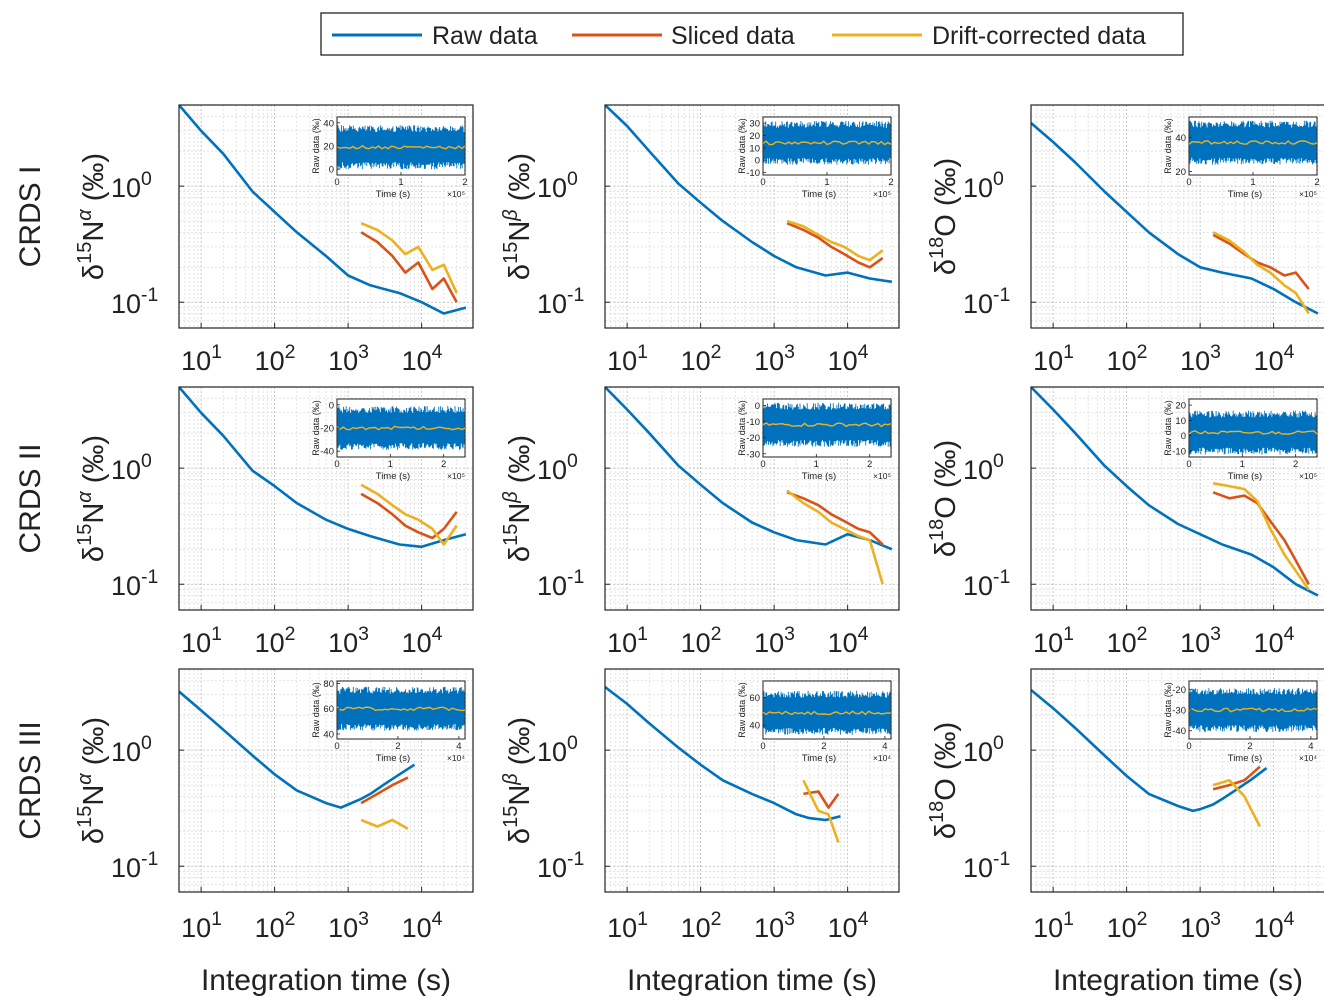  What do you see at coordinates (327, 452) in the screenshot?
I see `inset-y-tick-label: -40` at bounding box center [327, 452].